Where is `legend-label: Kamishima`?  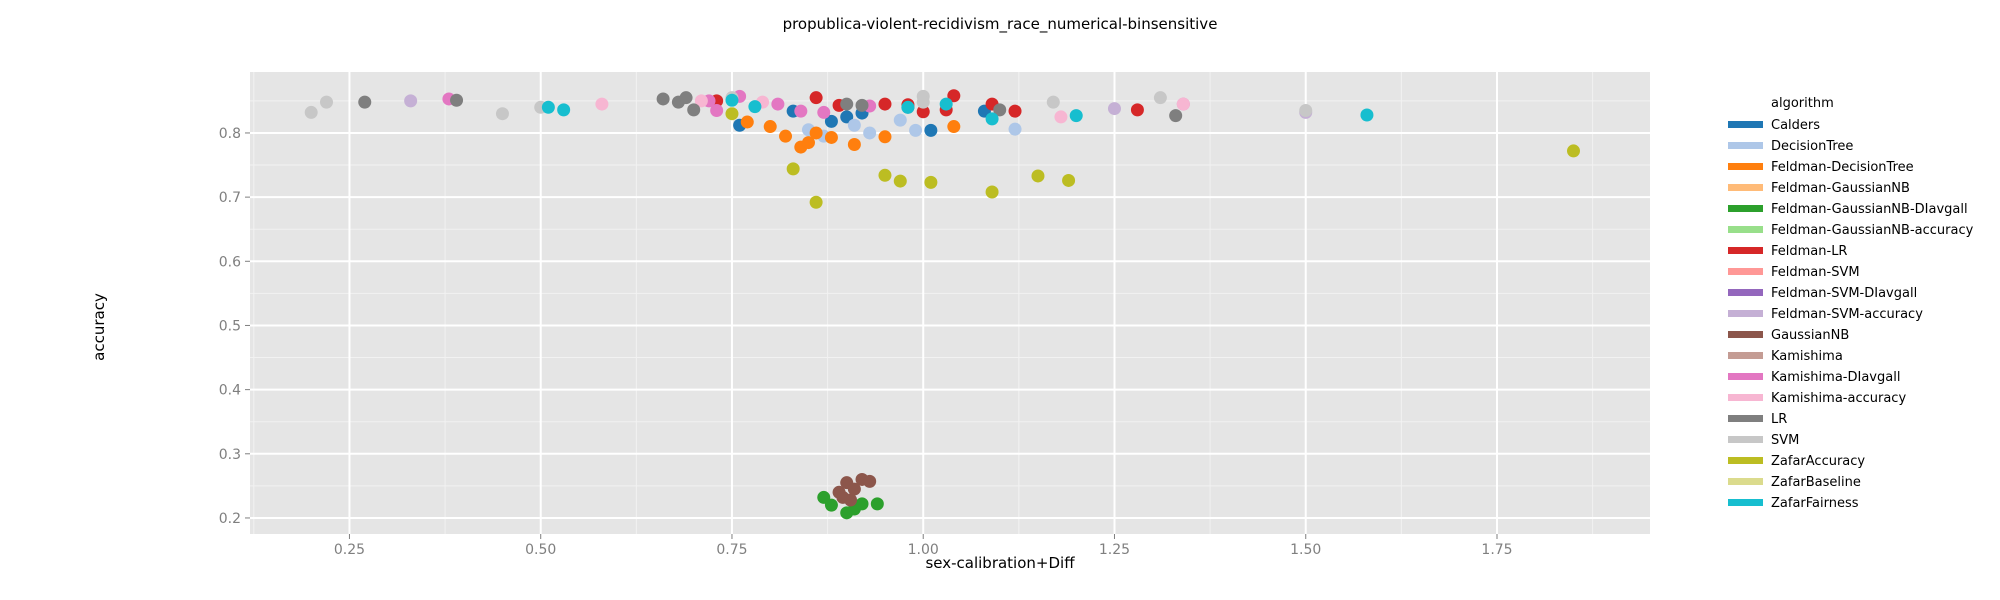
legend-label: Kamishima is located at coordinates (1807, 356).